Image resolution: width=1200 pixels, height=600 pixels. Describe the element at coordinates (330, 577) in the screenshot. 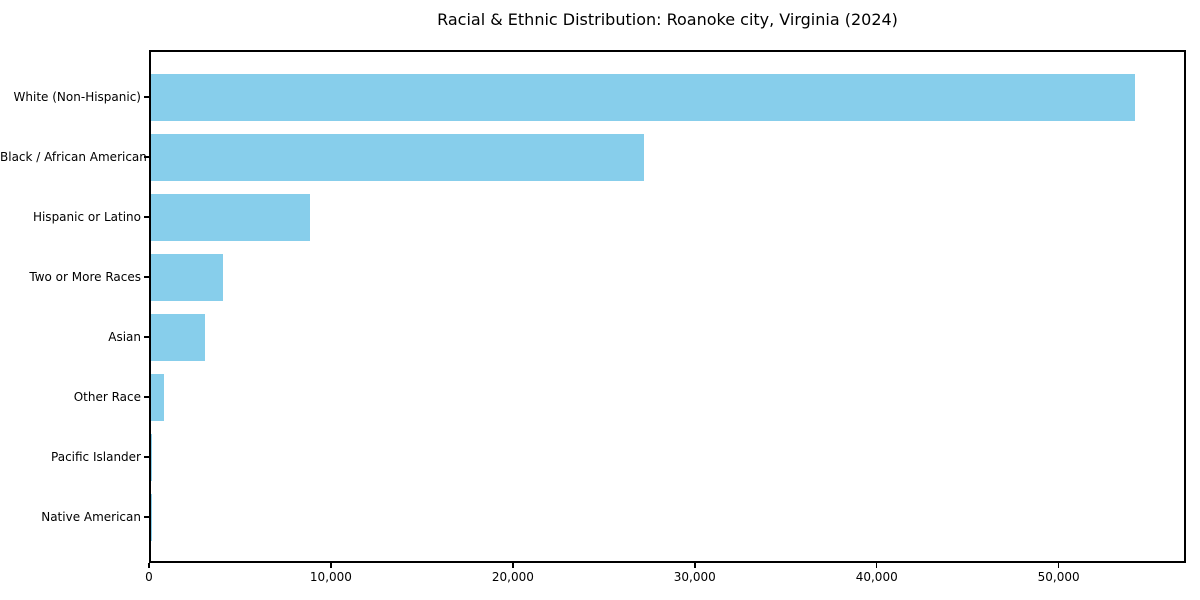

I see `x-tick-label-10000: 10,000` at that location.